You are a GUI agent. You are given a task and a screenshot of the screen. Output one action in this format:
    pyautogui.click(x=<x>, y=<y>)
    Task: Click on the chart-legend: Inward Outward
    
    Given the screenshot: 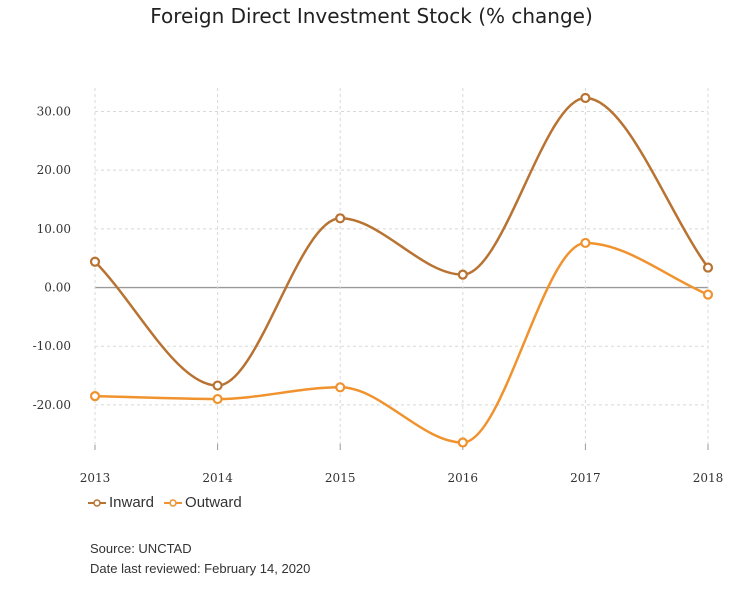 What is the action you would take?
    pyautogui.click(x=170, y=502)
    